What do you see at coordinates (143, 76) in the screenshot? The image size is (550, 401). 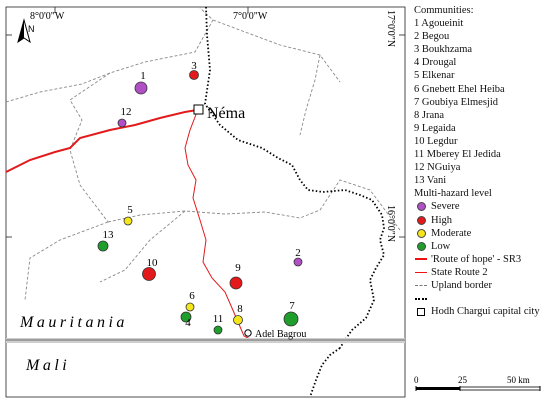 I see `community-marker-label: 1` at bounding box center [143, 76].